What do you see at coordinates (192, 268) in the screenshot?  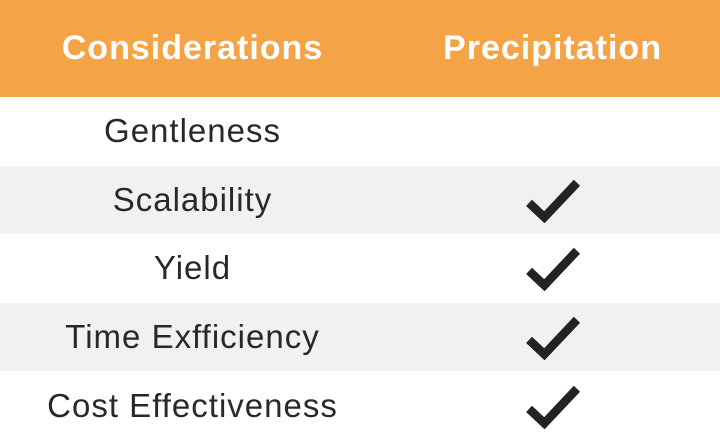 I see `consideration-label: Yield` at bounding box center [192, 268].